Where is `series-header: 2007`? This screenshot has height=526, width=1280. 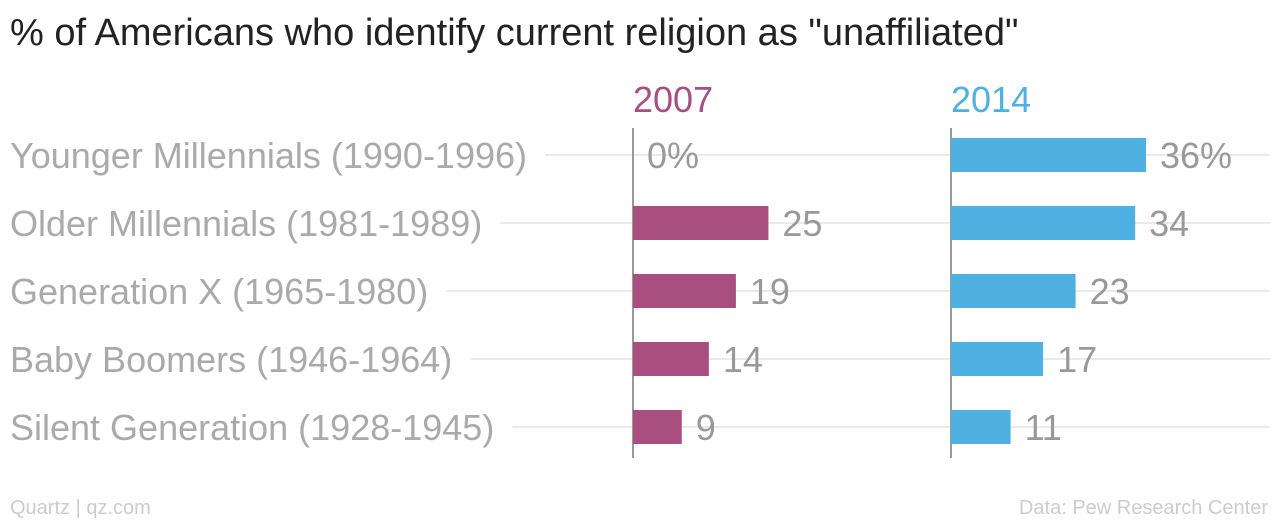
series-header: 2007 is located at coordinates (673, 99).